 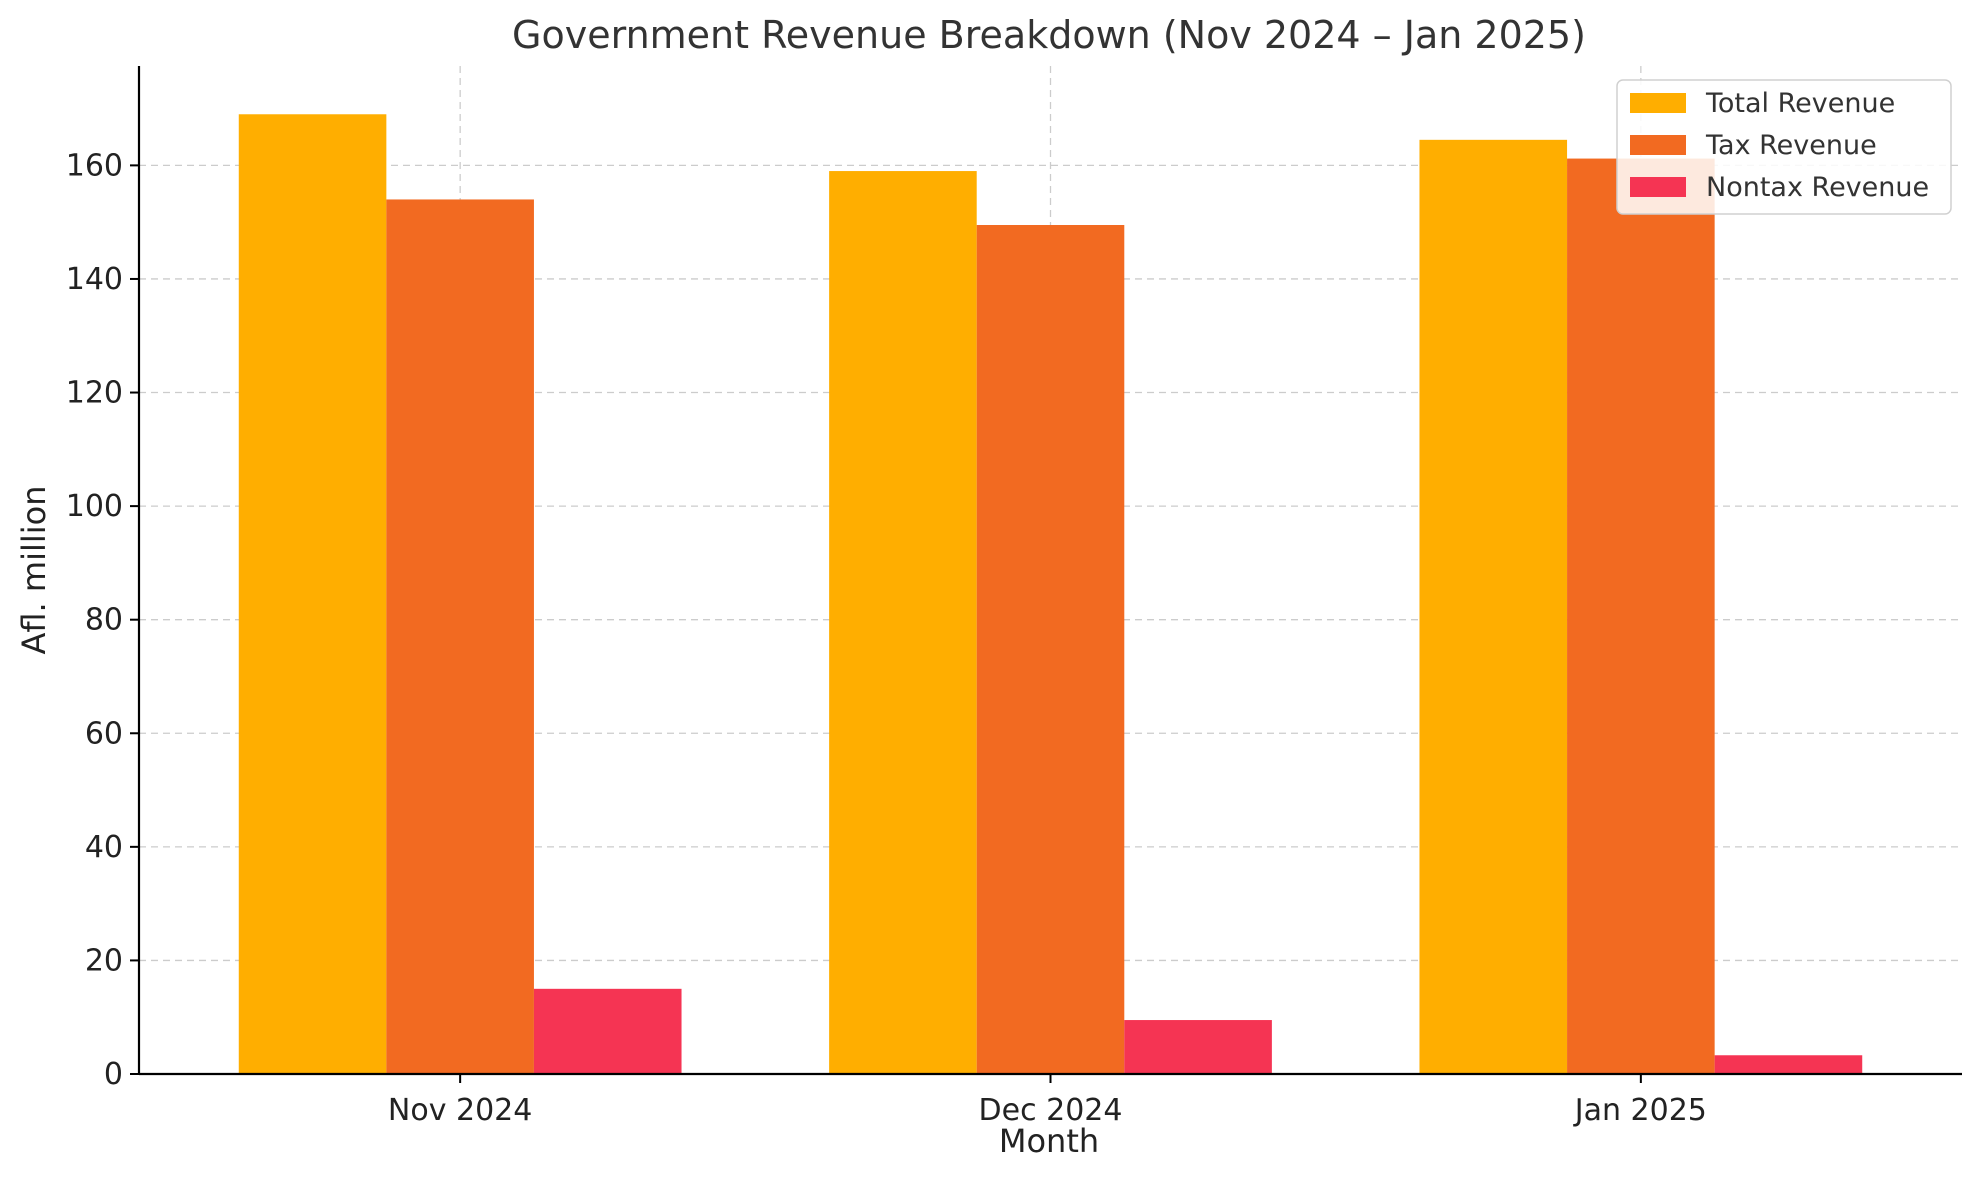 What do you see at coordinates (1658, 103) in the screenshot?
I see `legend-swatch-total-revenue` at bounding box center [1658, 103].